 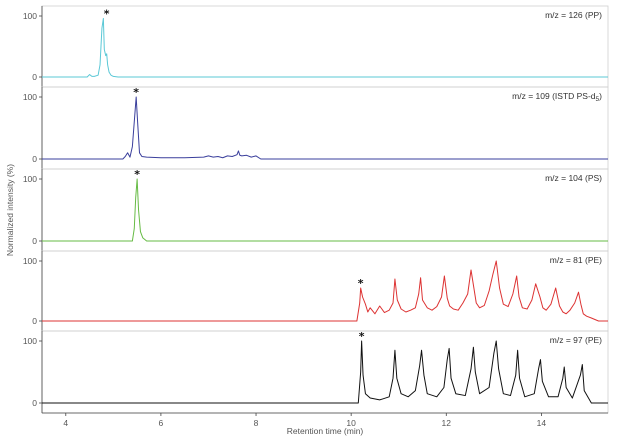 What do you see at coordinates (325, 431) in the screenshot?
I see `x-axis-label: Retention time (min)` at bounding box center [325, 431].